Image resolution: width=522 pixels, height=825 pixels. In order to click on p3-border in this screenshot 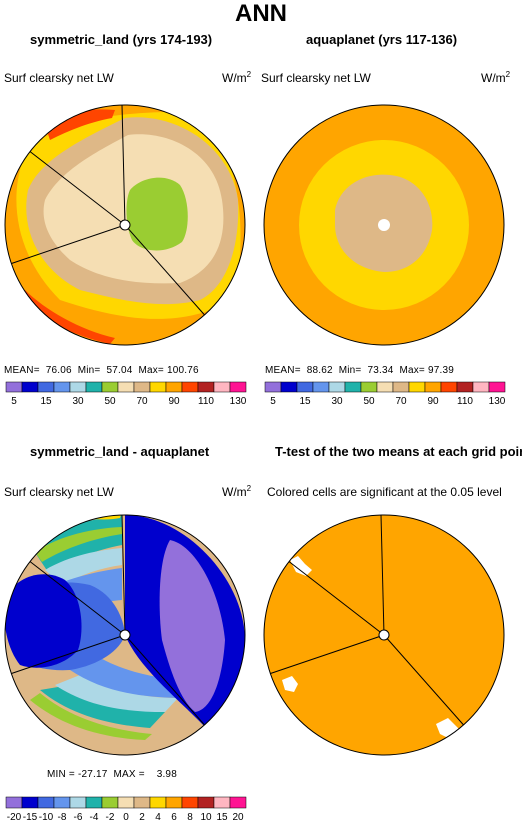, I will do `click(125, 635)`.